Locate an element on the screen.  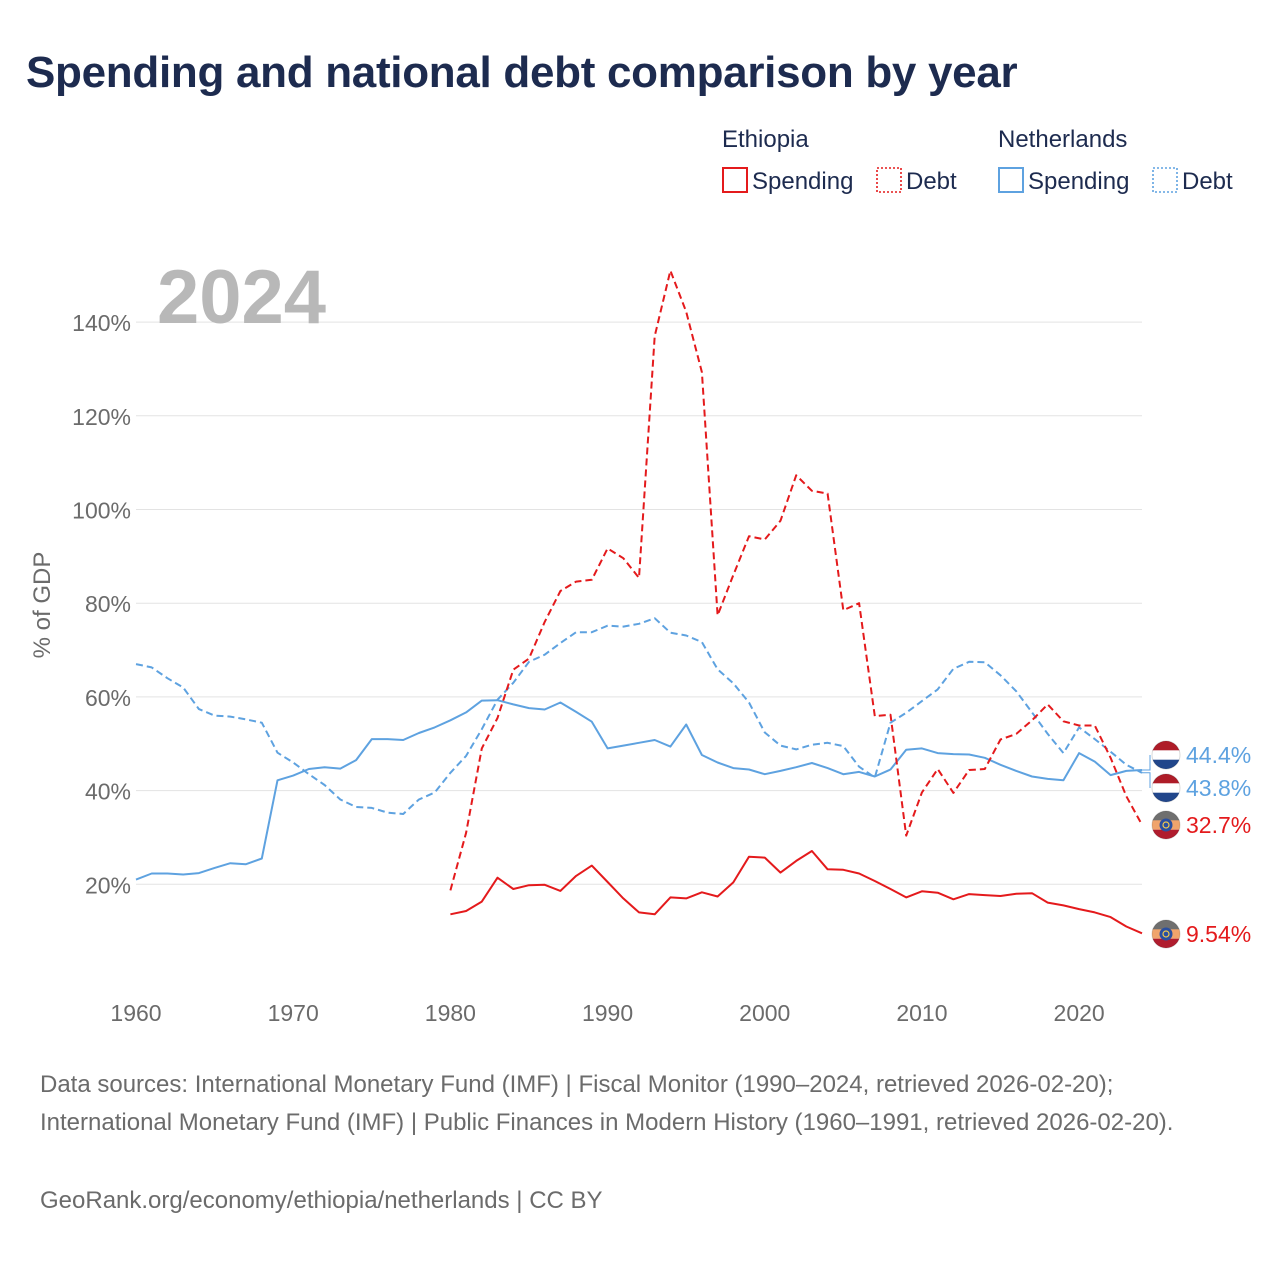
end-value-label: 9.54% is located at coordinates (1218, 934).